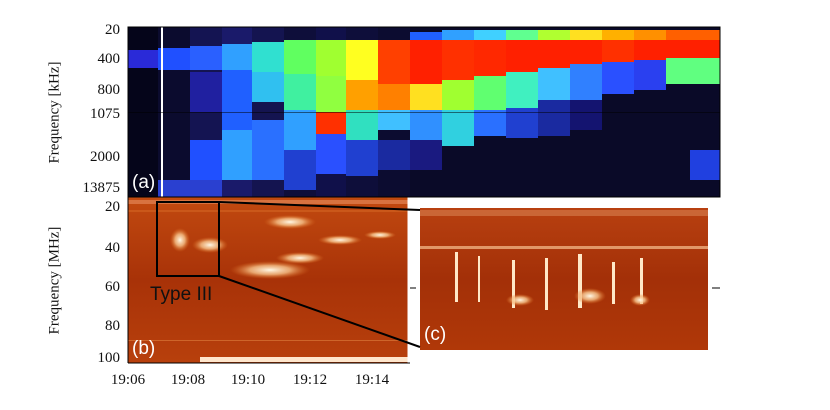 The image size is (830, 410). I want to click on panel-c-spectrogram, so click(564, 279).